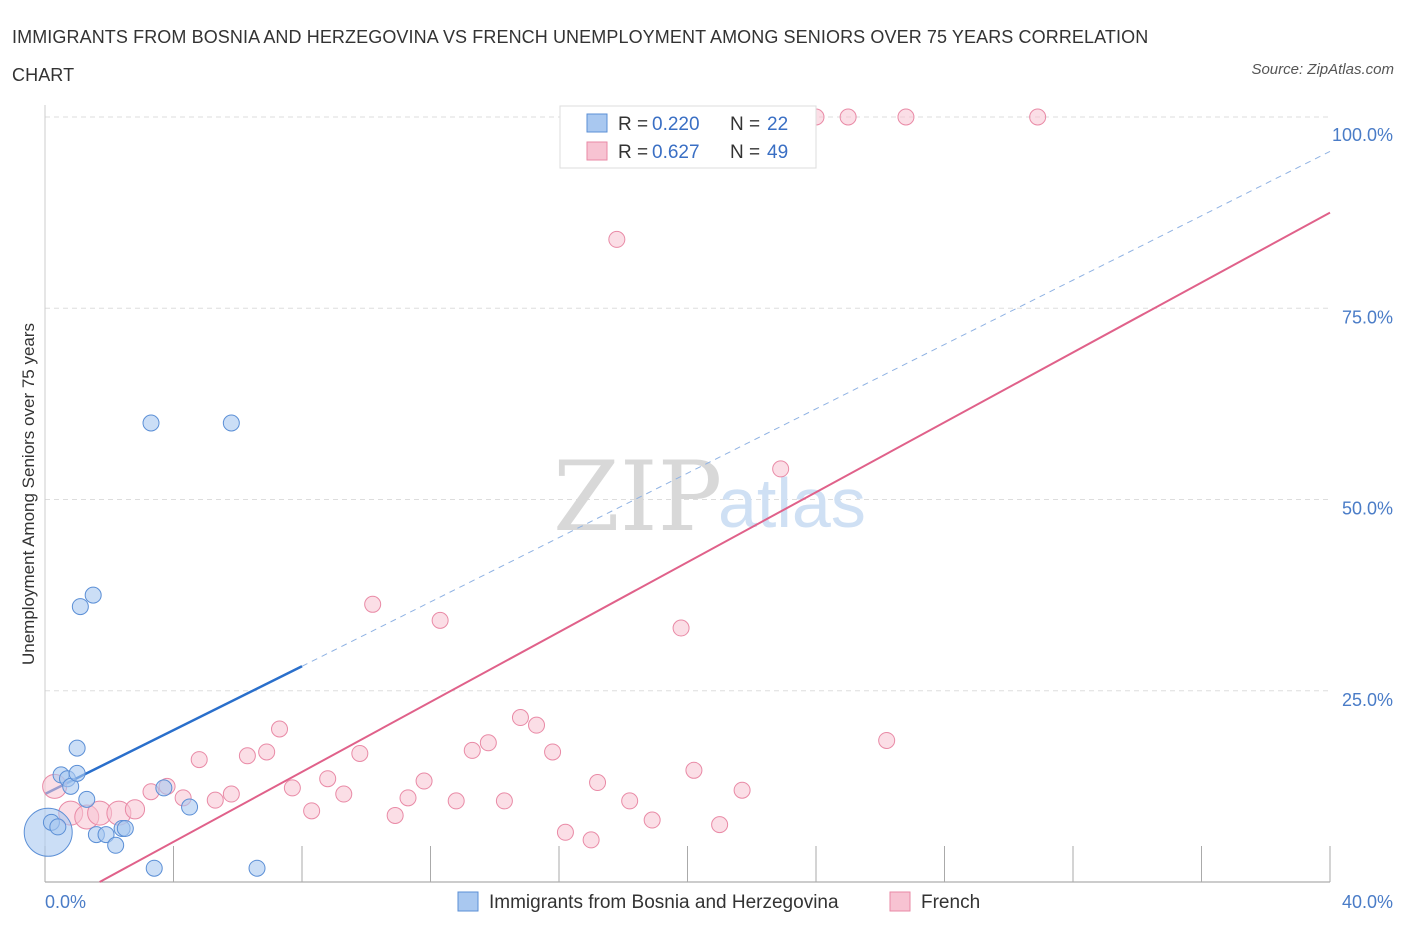  Describe the element at coordinates (745, 152) in the screenshot. I see `legend-n-label-pink: N =` at that location.